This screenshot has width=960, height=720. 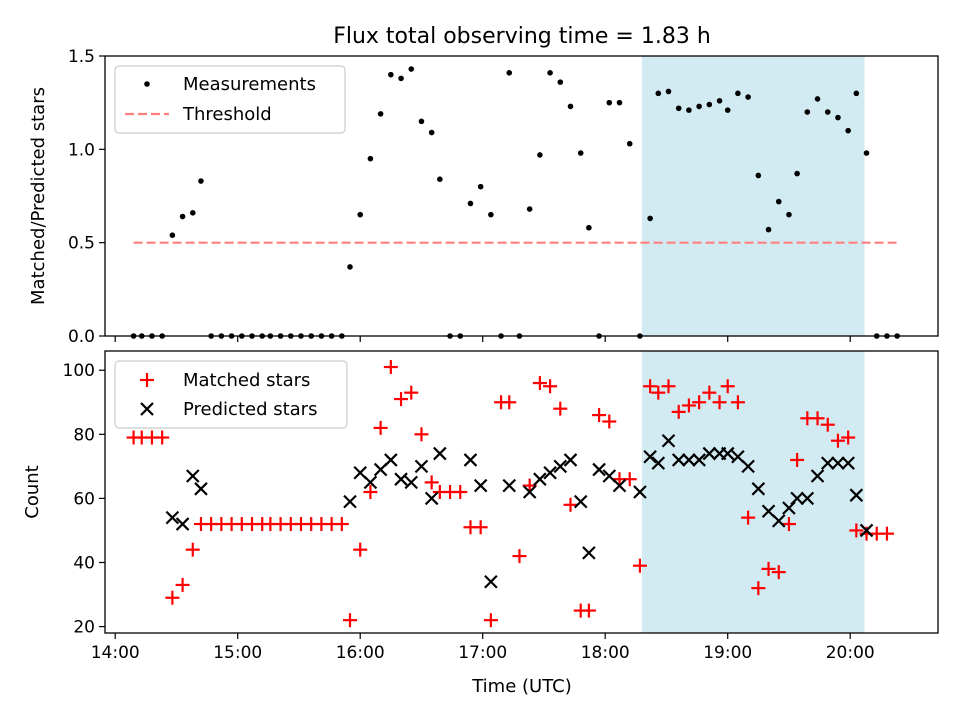 I want to click on y-tick-label: 0.0, so click(x=81, y=337).